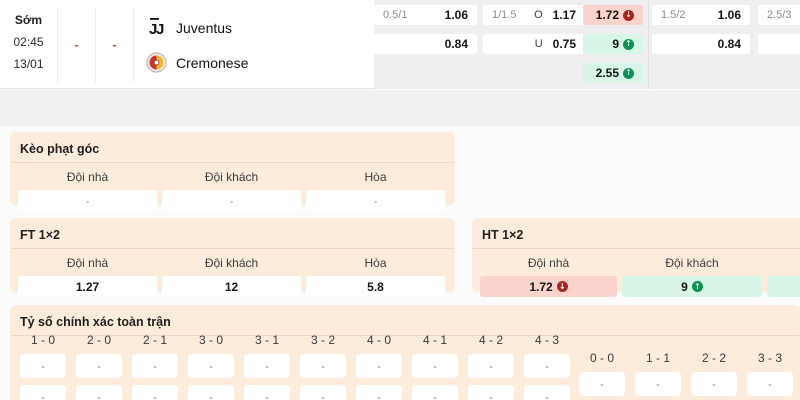 The width and height of the screenshot is (800, 400). I want to click on score-header: 4 - 3, so click(546, 340).